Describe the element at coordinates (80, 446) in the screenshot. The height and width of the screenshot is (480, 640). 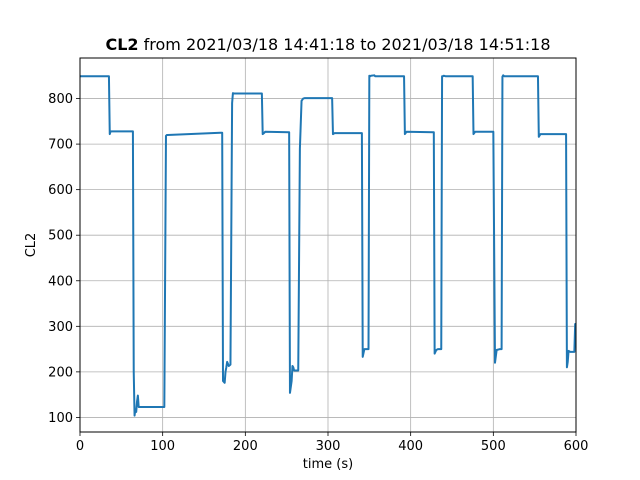
I see `x-tick-label: 0` at that location.